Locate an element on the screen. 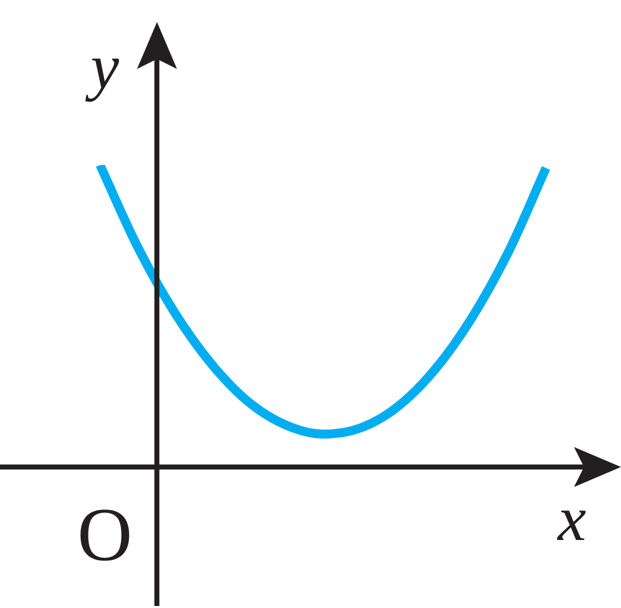 This screenshot has height=608, width=621. x-axis-title: x is located at coordinates (571, 518).